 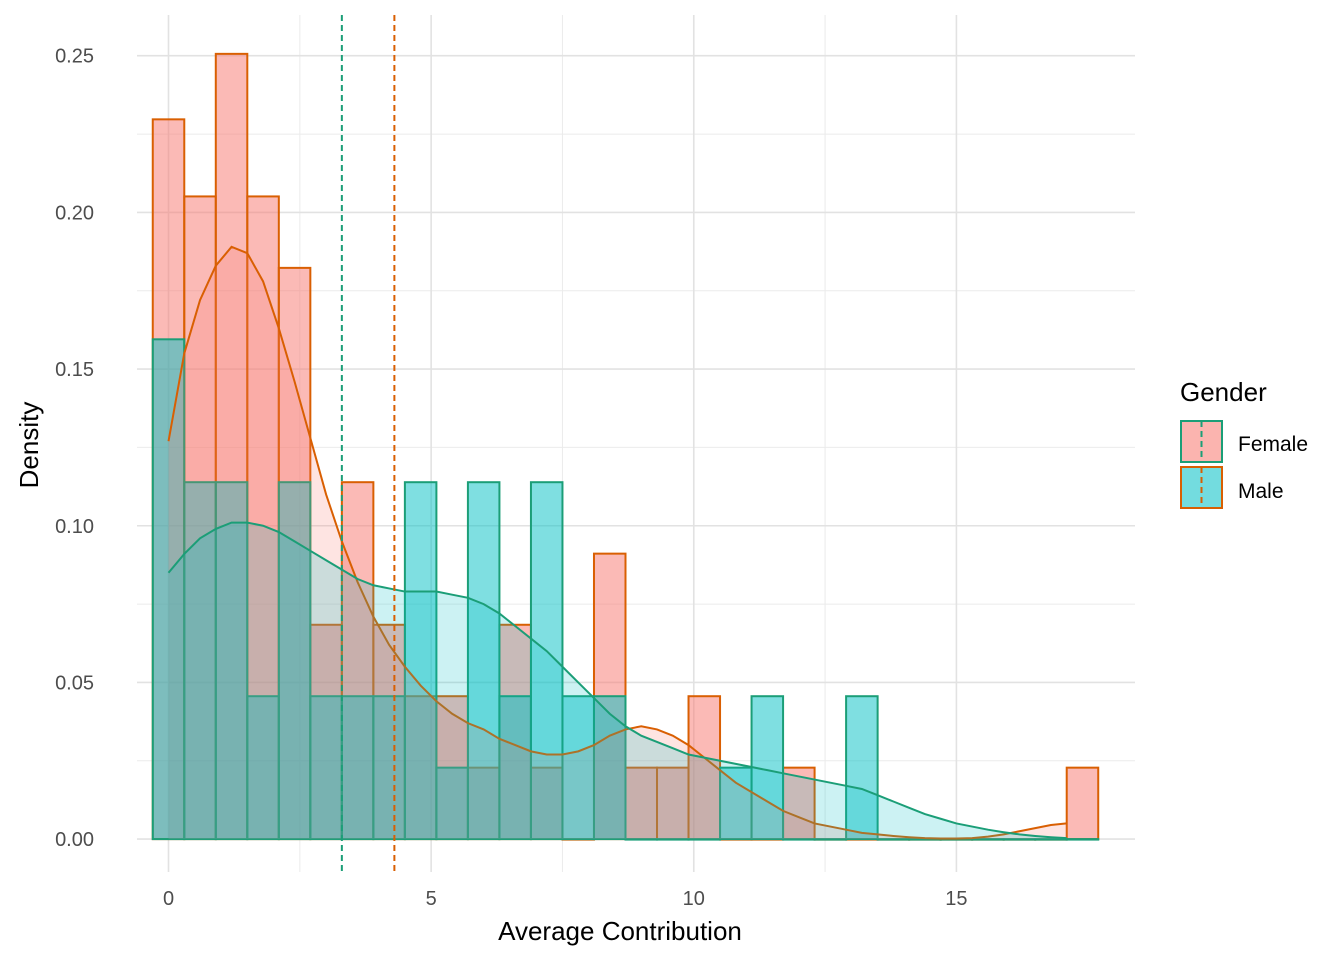 What do you see at coordinates (694, 899) in the screenshot?
I see `x-tick-label-2: 10` at bounding box center [694, 899].